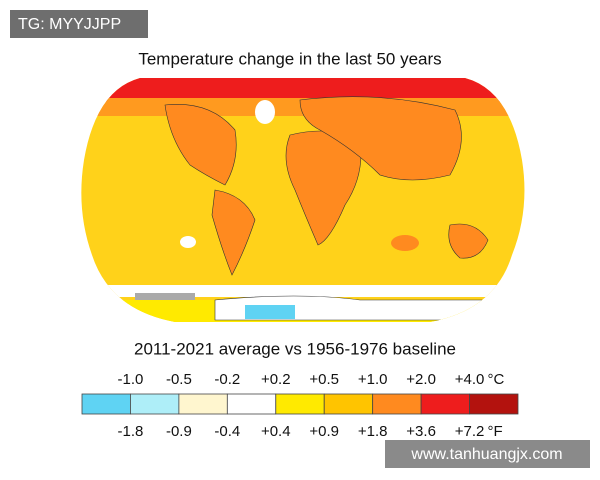 This screenshot has height=480, width=600. What do you see at coordinates (227, 431) in the screenshot?
I see `fahrenheit-label: -0.4` at bounding box center [227, 431].